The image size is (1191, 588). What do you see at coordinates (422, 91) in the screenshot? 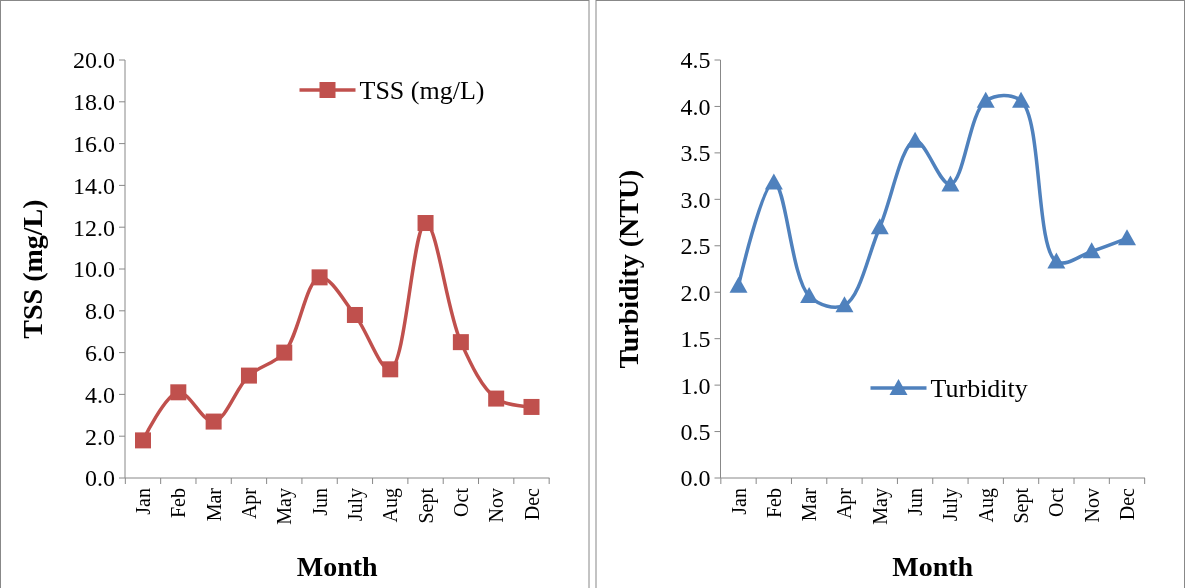
I see `legend-label: TSS (mg/L)` at bounding box center [422, 91].